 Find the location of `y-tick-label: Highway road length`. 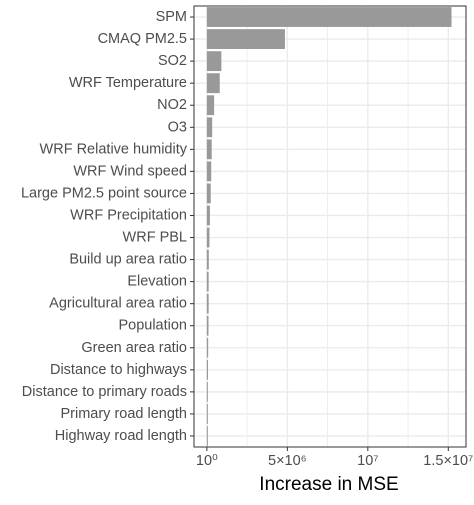

y-tick-label: Highway road length is located at coordinates (121, 436).